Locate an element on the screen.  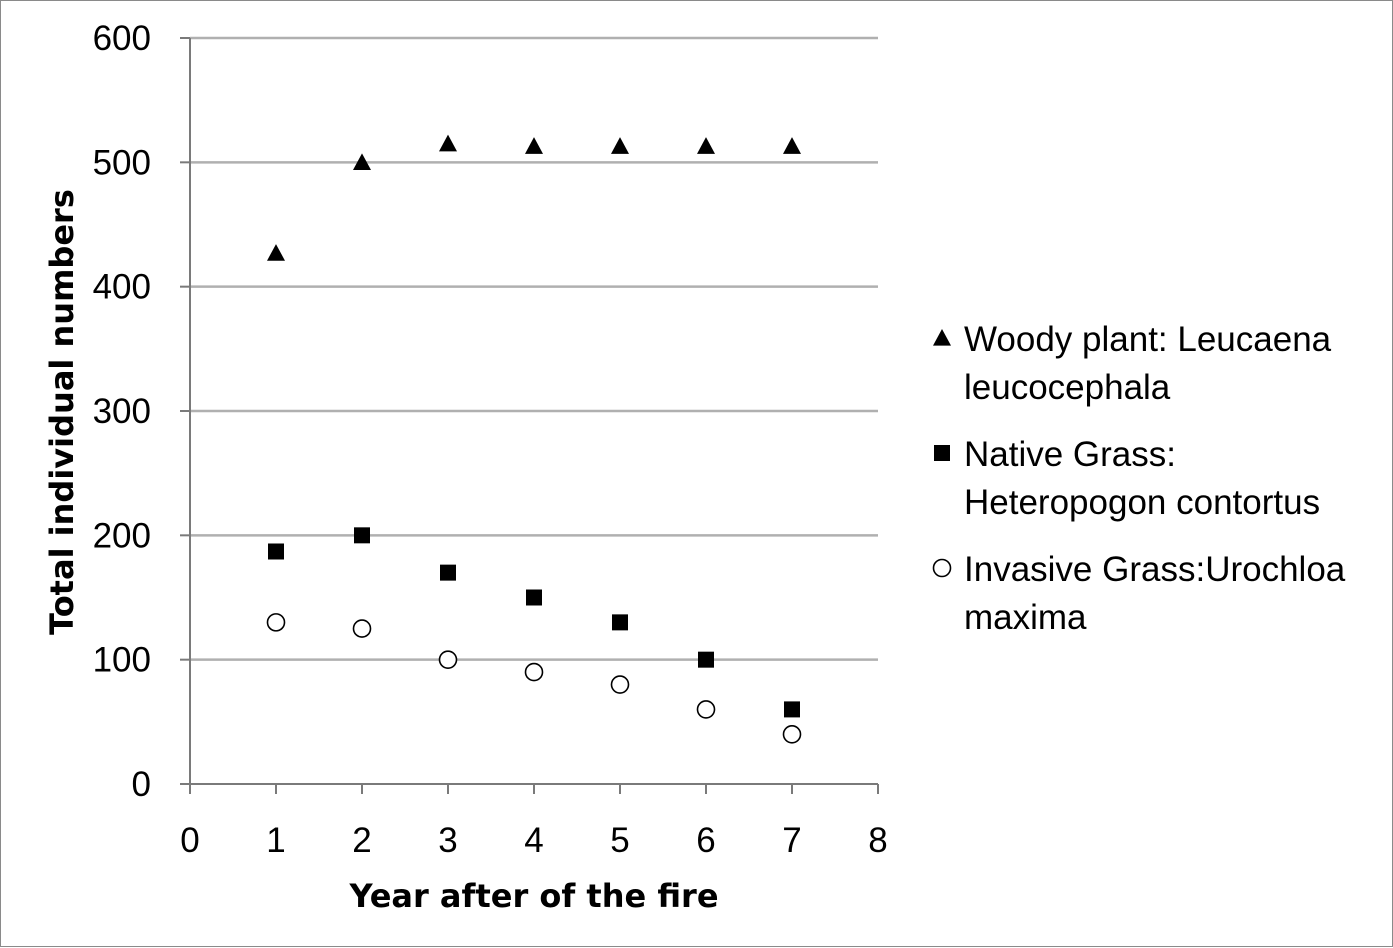
point-series1-x7 is located at coordinates (792, 145).